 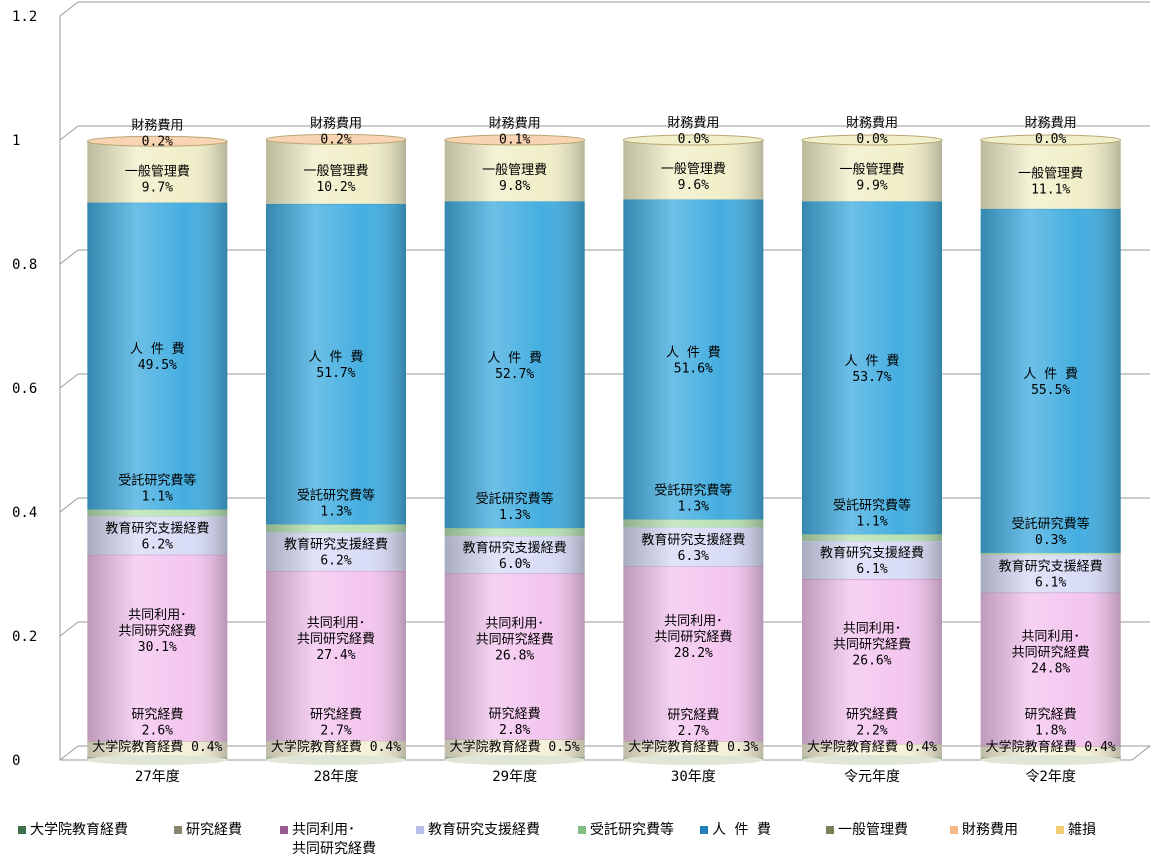 I want to click on y-tick-label: 0.2, so click(x=24, y=637).